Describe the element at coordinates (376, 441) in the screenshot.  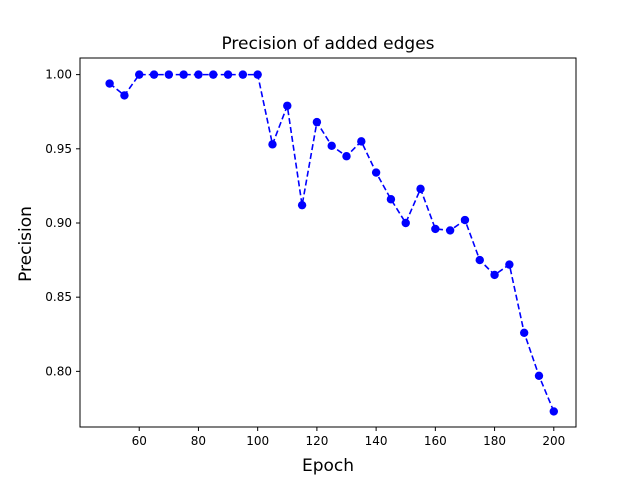
I see `x-tick-label: 140` at that location.